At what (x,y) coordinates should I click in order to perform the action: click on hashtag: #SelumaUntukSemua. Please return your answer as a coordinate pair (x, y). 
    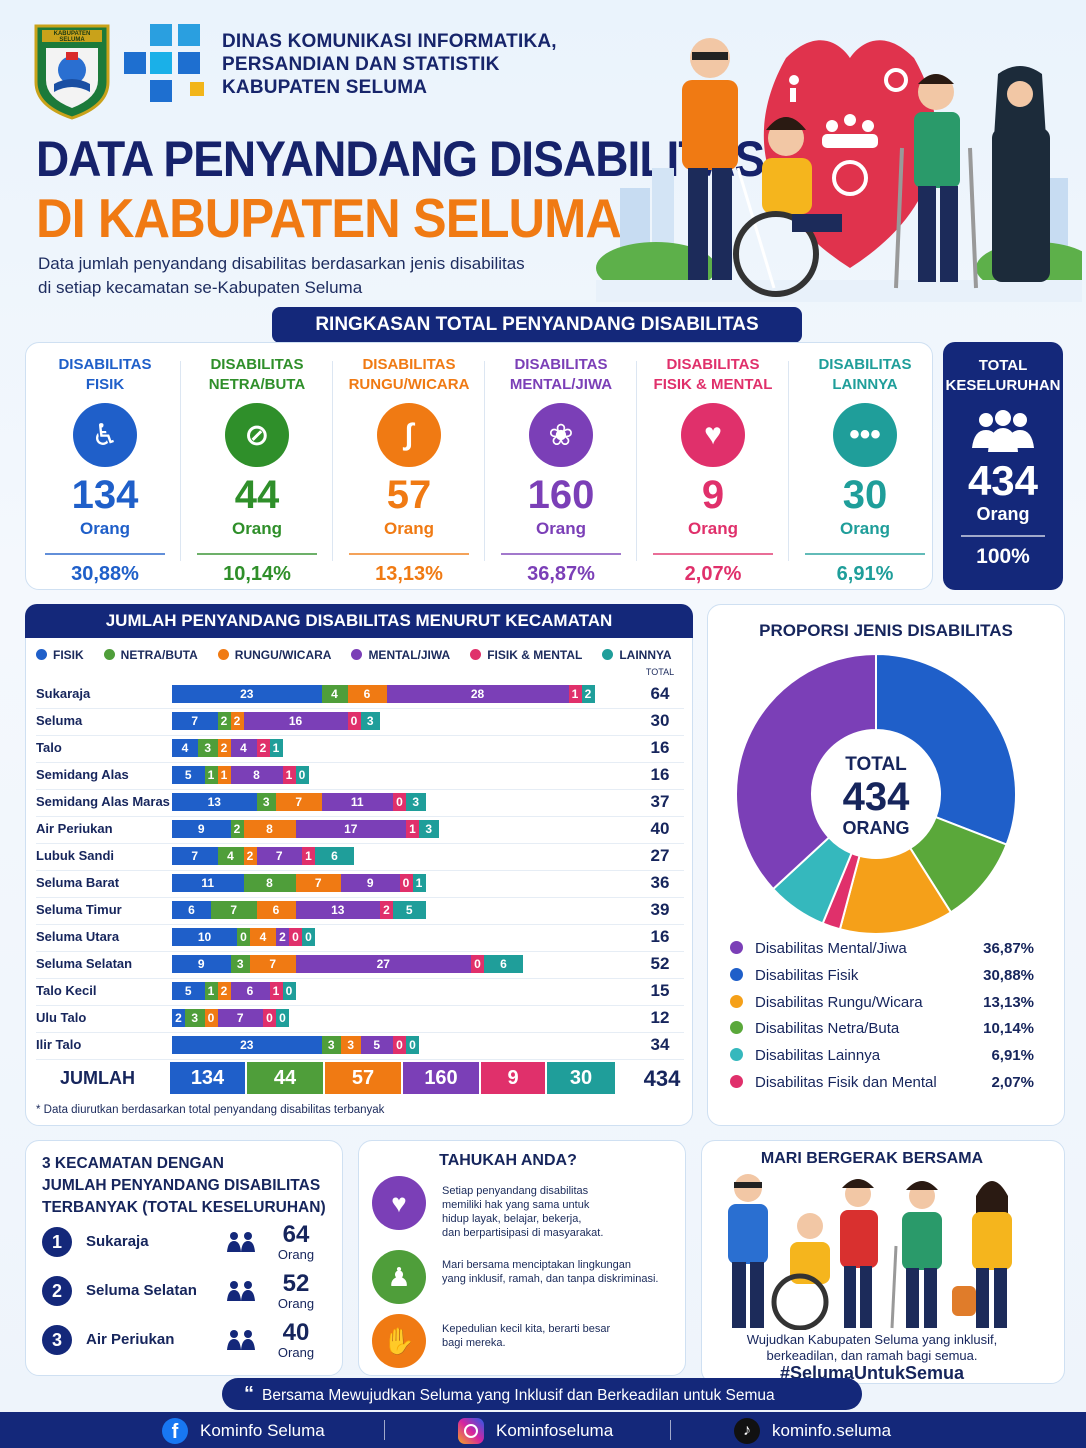
    Looking at the image, I should click on (872, 1373).